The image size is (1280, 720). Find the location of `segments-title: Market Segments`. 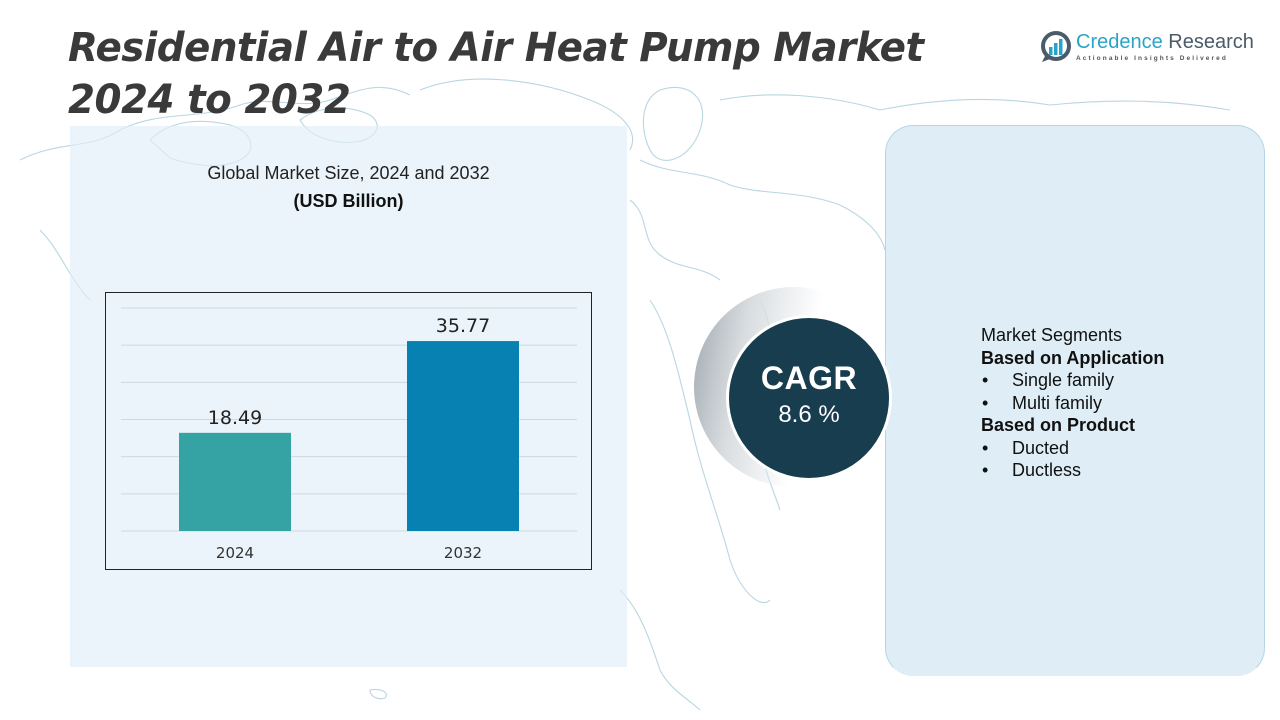

segments-title: Market Segments is located at coordinates (1052, 335).